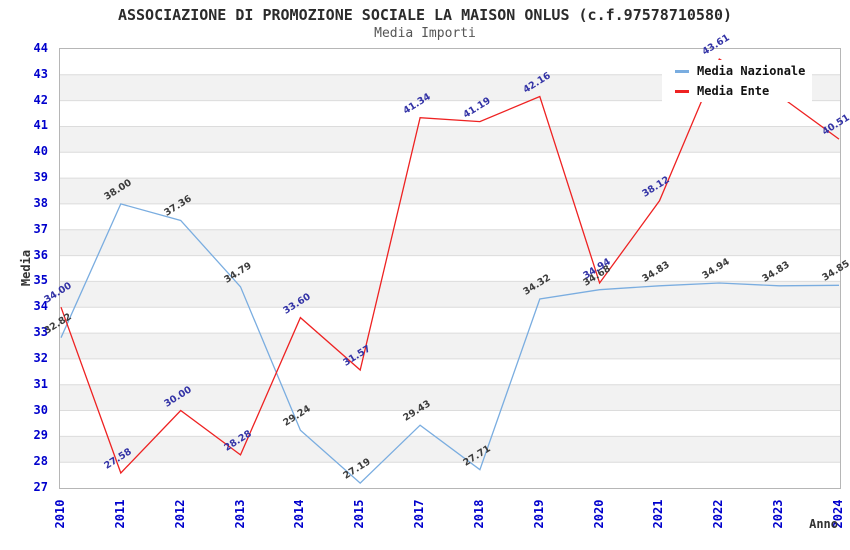  I want to click on legend: Media Nazionale Media Ente, so click(737, 81).